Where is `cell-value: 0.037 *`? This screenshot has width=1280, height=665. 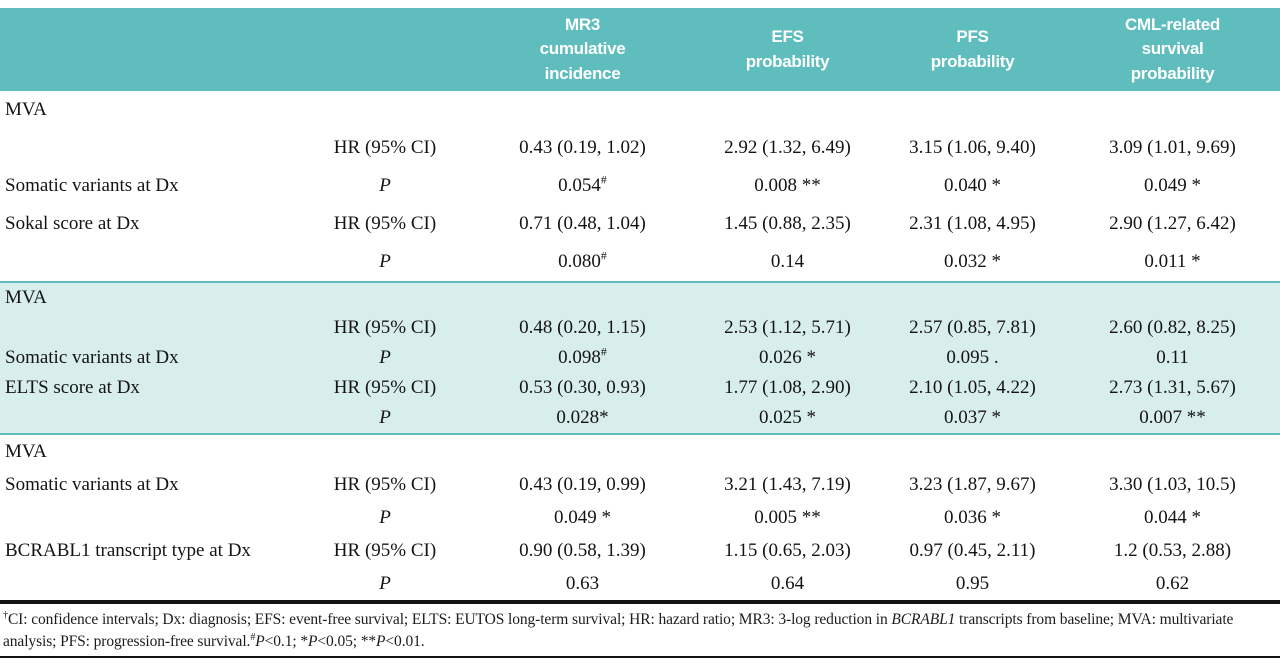 cell-value: 0.037 * is located at coordinates (972, 417).